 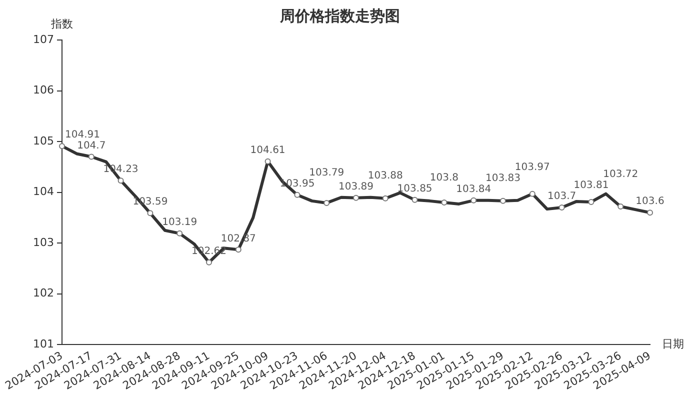 What do you see at coordinates (474, 190) in the screenshot?
I see `data-label: 103.84` at bounding box center [474, 190].